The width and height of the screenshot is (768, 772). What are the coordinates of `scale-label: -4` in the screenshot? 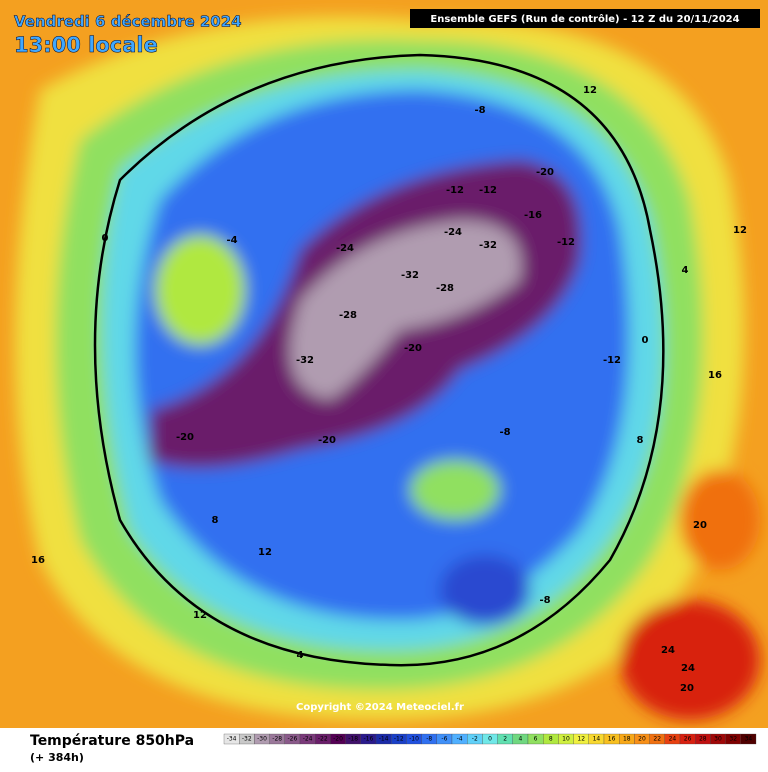 It's located at (460, 739).